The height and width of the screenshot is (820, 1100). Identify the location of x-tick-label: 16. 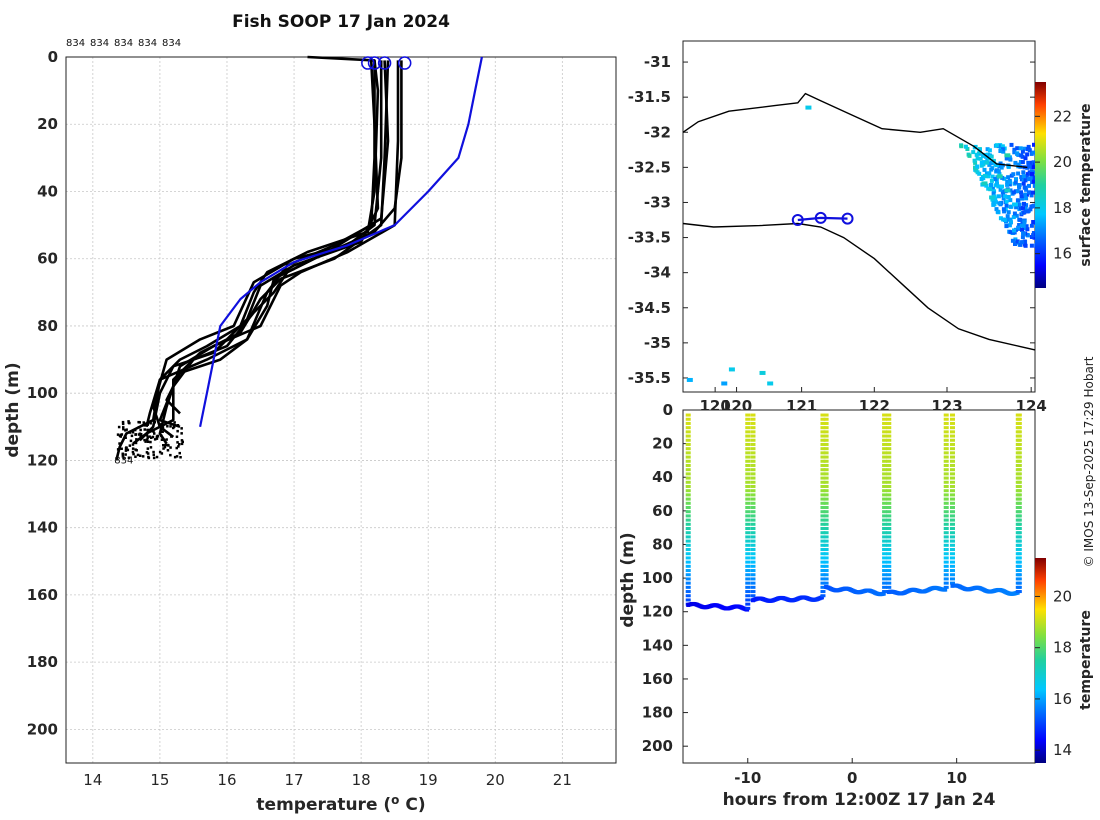
(226, 780).